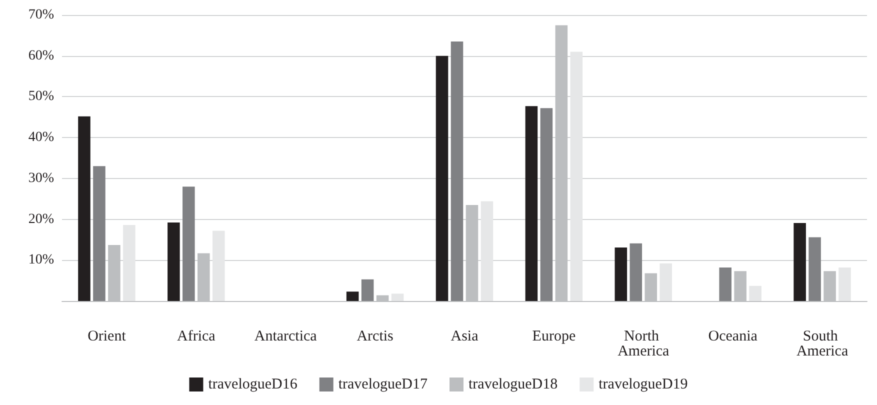 The height and width of the screenshot is (405, 877). Describe the element at coordinates (41, 138) in the screenshot. I see `y-tick-label: 40%` at that location.